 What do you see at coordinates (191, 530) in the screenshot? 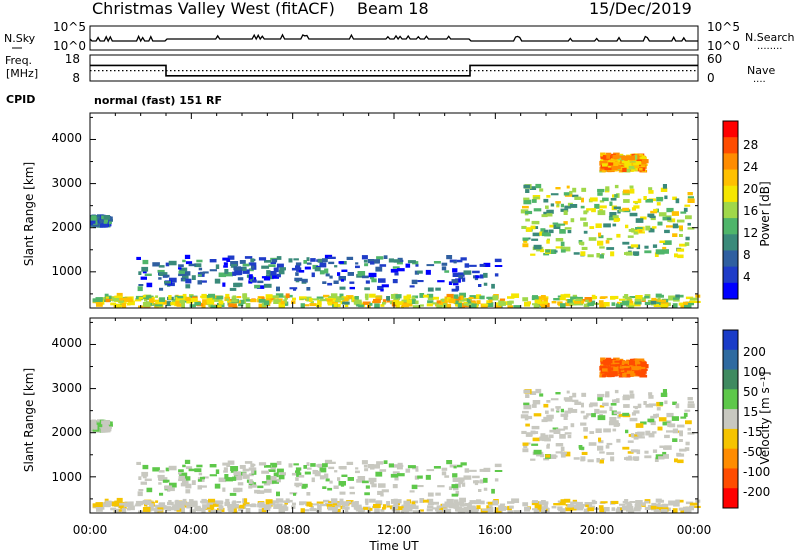
I see `x-tick-0400: 04:00` at bounding box center [191, 530].